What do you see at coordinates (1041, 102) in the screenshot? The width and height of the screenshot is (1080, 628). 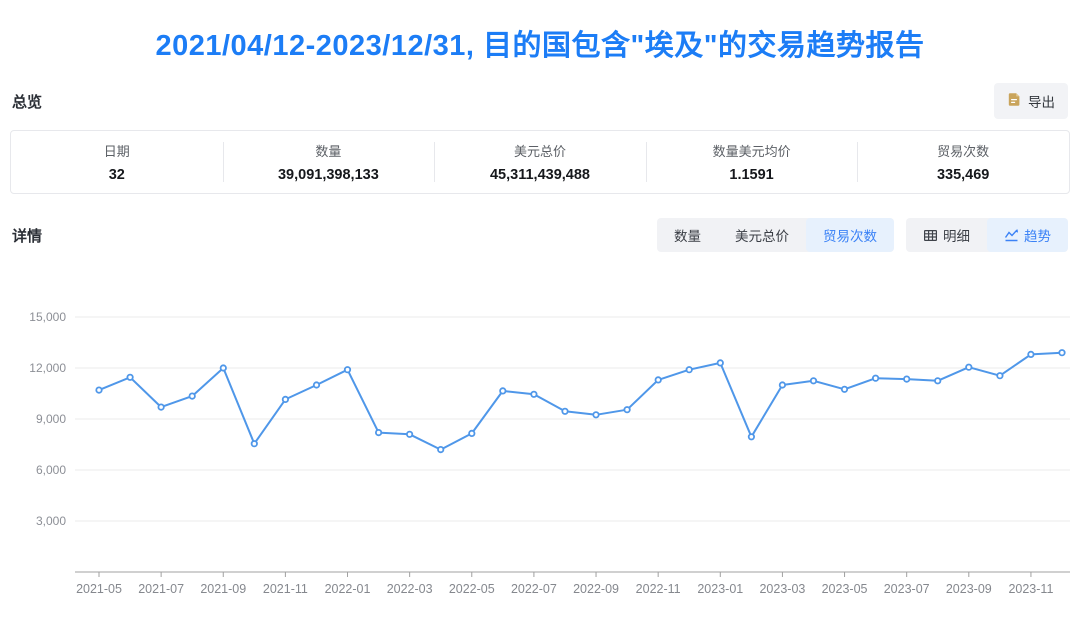 I see `export-button-label: 导出` at bounding box center [1041, 102].